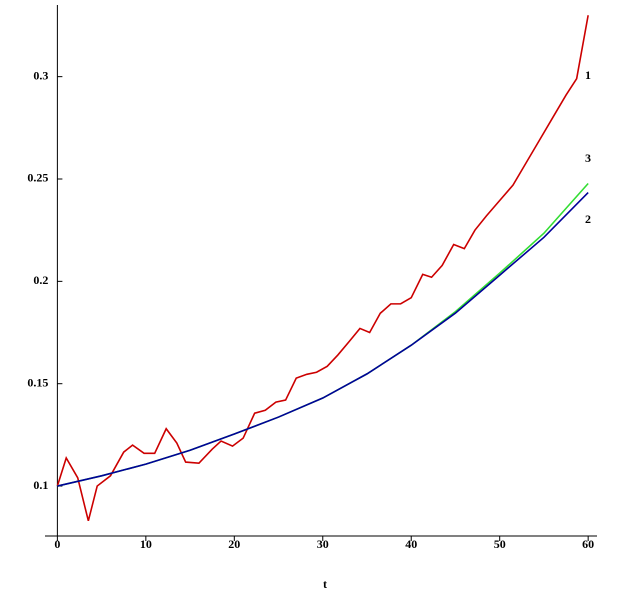 The image size is (622, 593). I want to click on x-tick-label: 50, so click(500, 544).